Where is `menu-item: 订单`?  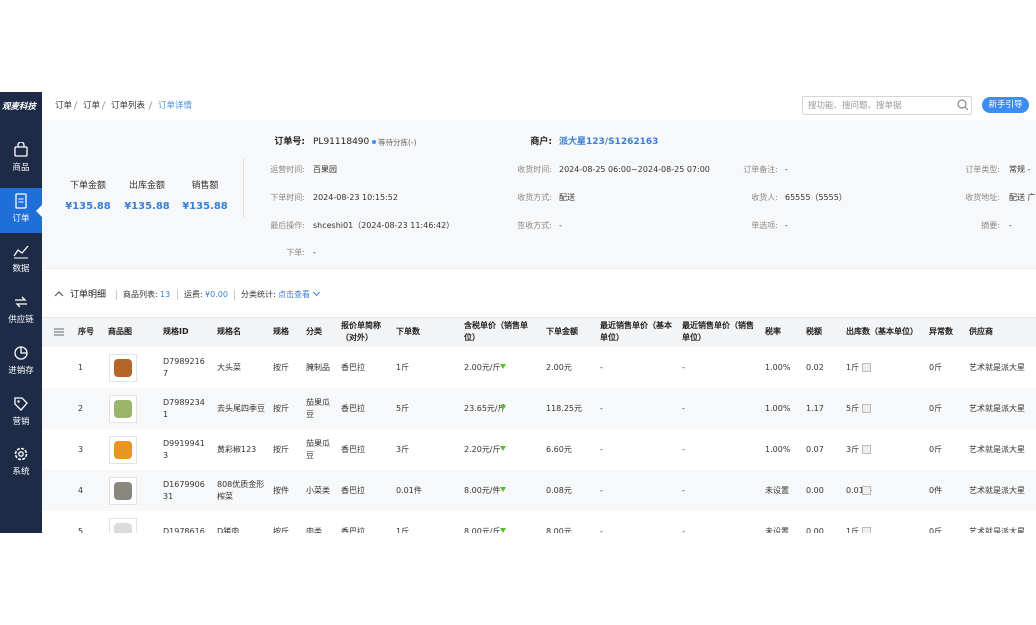
menu-item: 订单 is located at coordinates (21, 218).